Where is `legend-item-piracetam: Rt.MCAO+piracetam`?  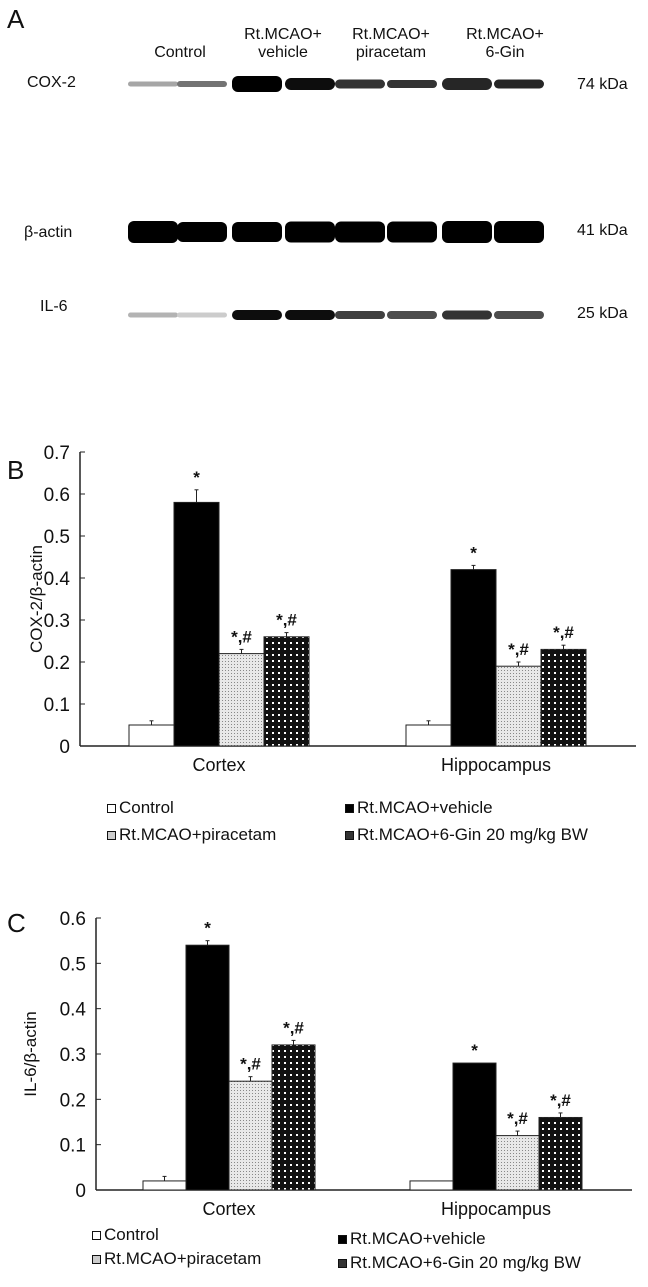 legend-item-piracetam: Rt.MCAO+piracetam is located at coordinates (191, 835).